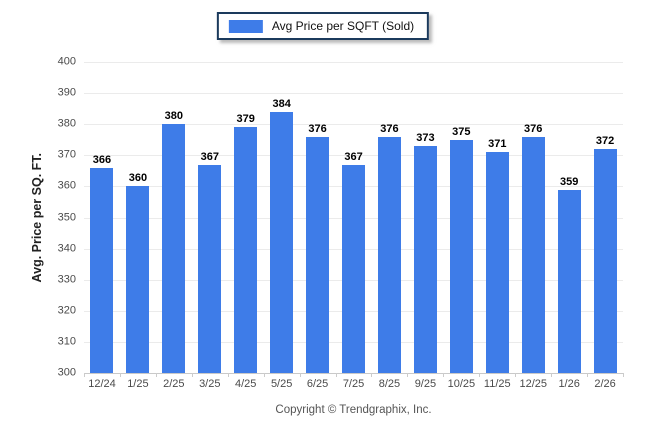  What do you see at coordinates (66, 185) in the screenshot?
I see `y-tick-label: 360` at bounding box center [66, 185].